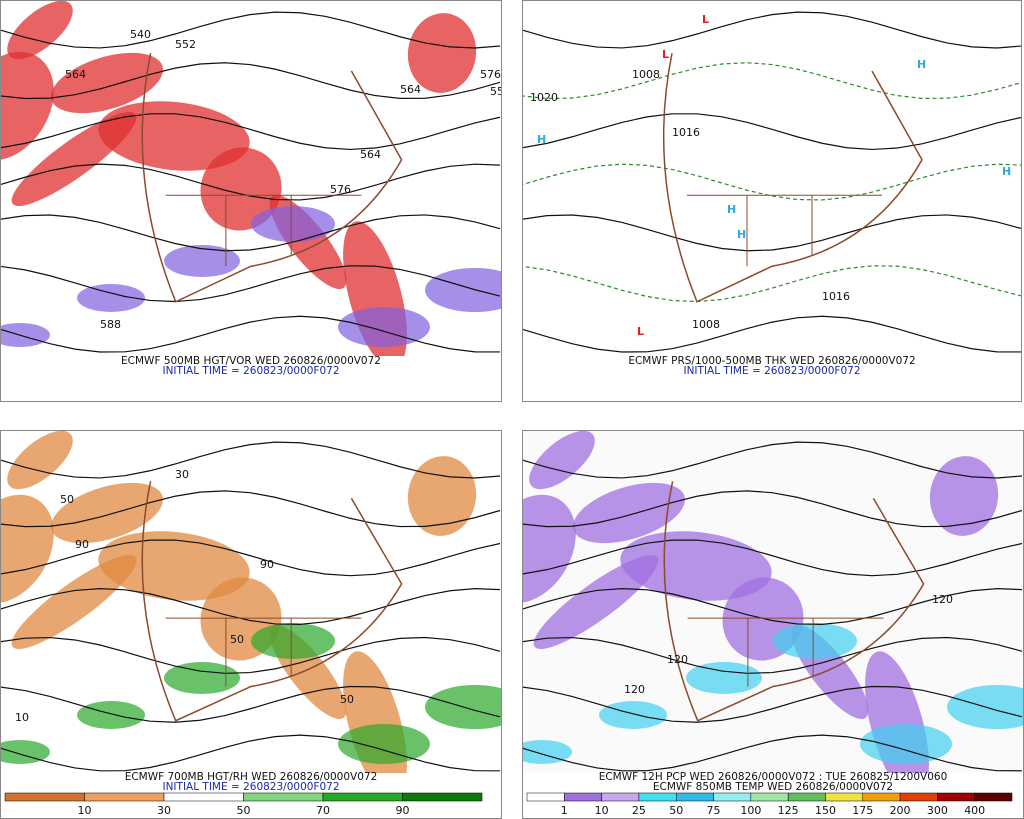 The image size is (1024, 819). What do you see at coordinates (714, 810) in the screenshot?
I see `colorbar-label: 75` at bounding box center [714, 810].